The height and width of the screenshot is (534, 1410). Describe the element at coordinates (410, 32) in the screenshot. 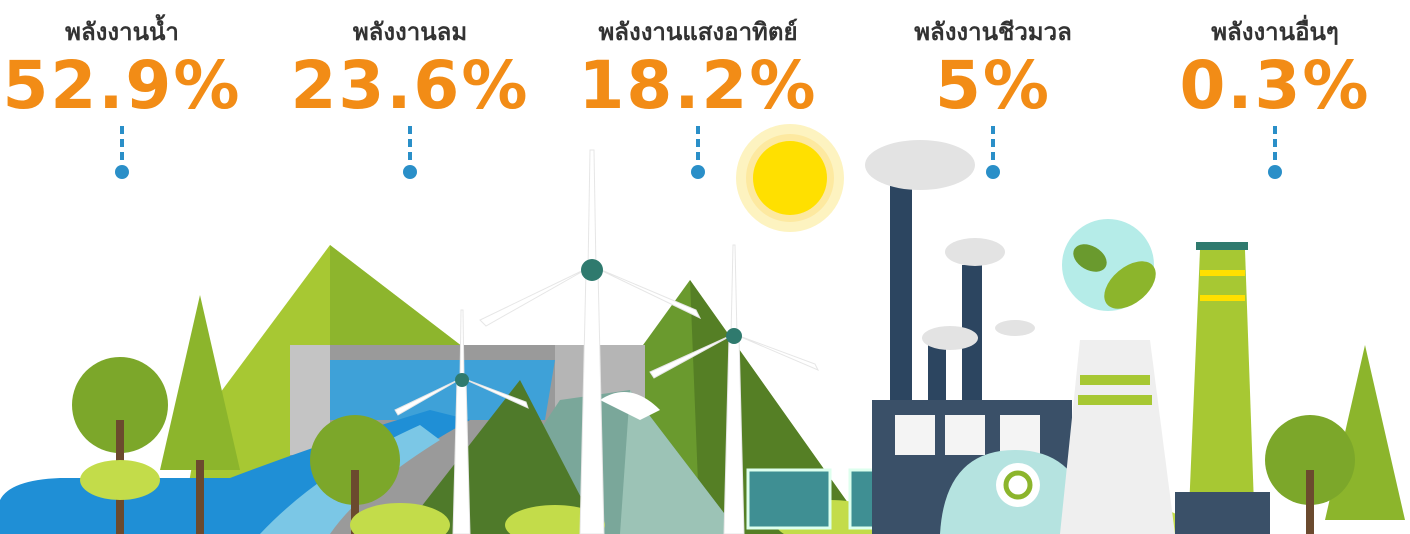

I see `energy-label: พลังงานลม` at that location.